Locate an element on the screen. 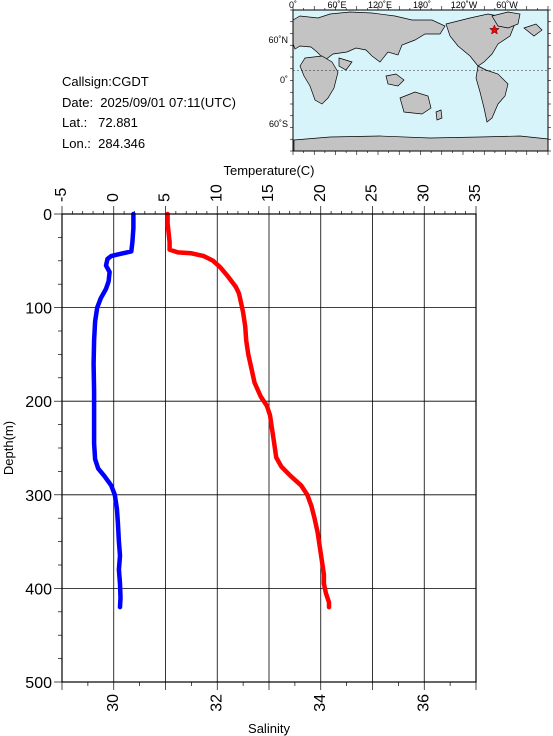 The image size is (553, 736). salinity-profile-line is located at coordinates (113, 410).